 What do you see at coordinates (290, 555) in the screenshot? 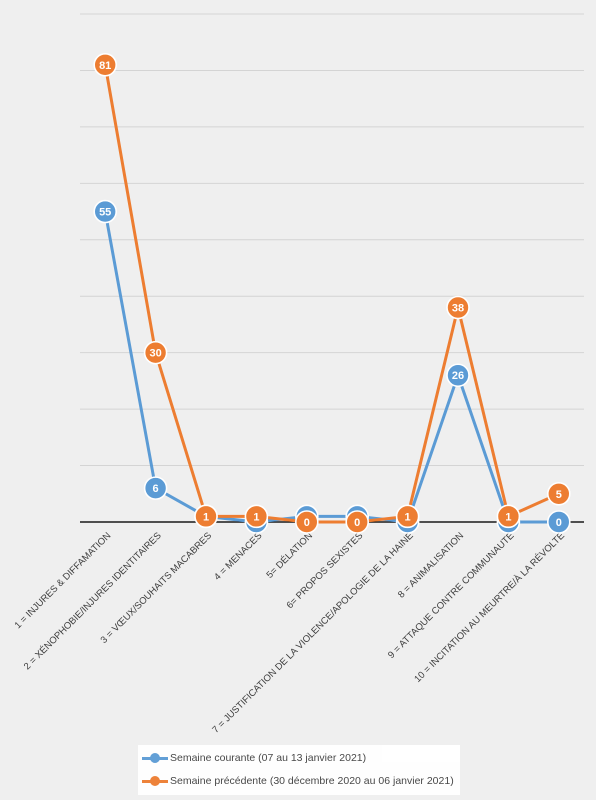
I see `x-tick-label: 5= DÉLATION` at bounding box center [290, 555].